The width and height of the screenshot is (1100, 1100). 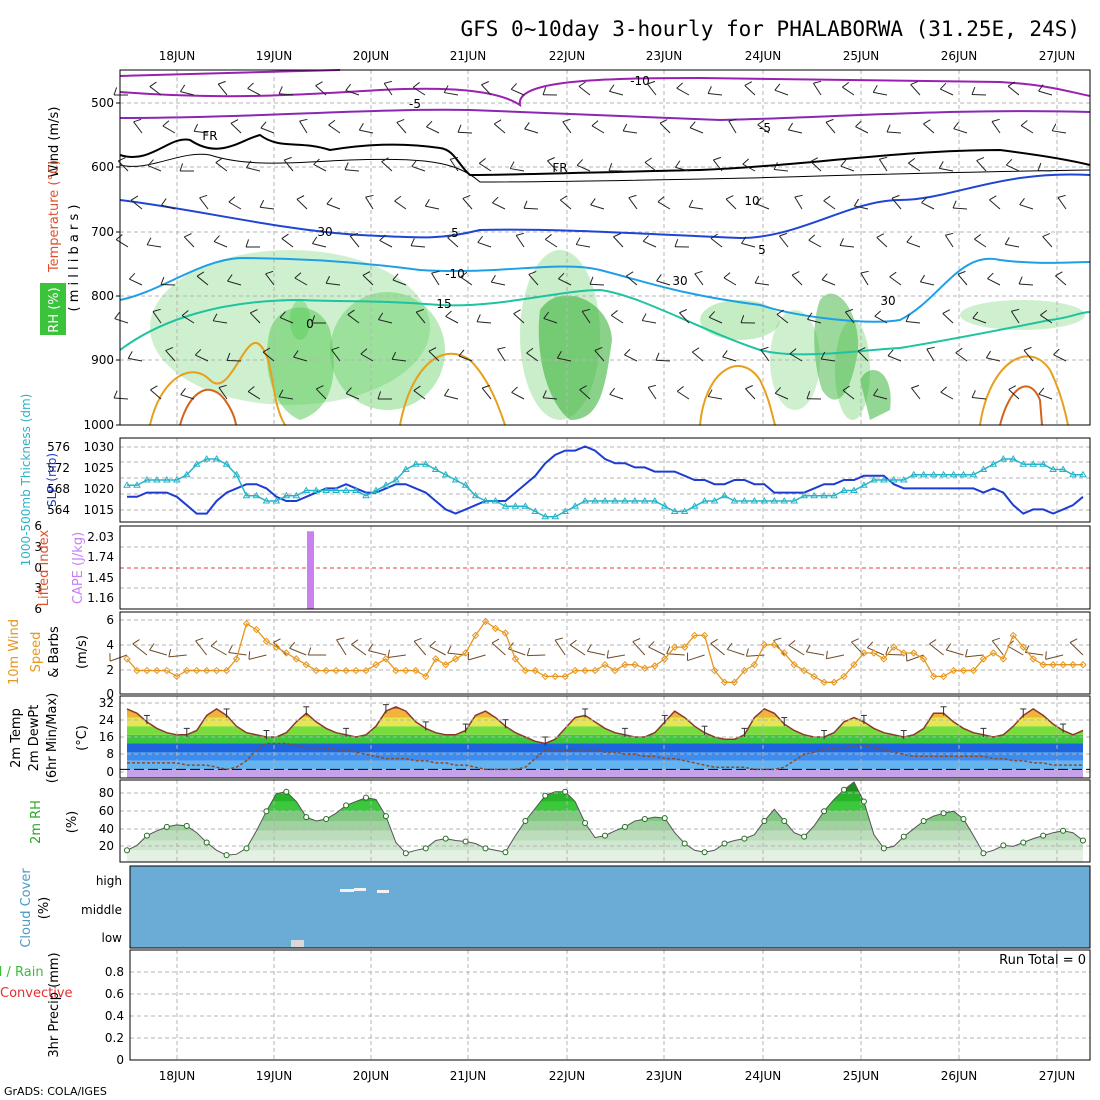 What do you see at coordinates (200, 274) in the screenshot?
I see `upper-wind-barb-5-2-flag` at bounding box center [200, 274].